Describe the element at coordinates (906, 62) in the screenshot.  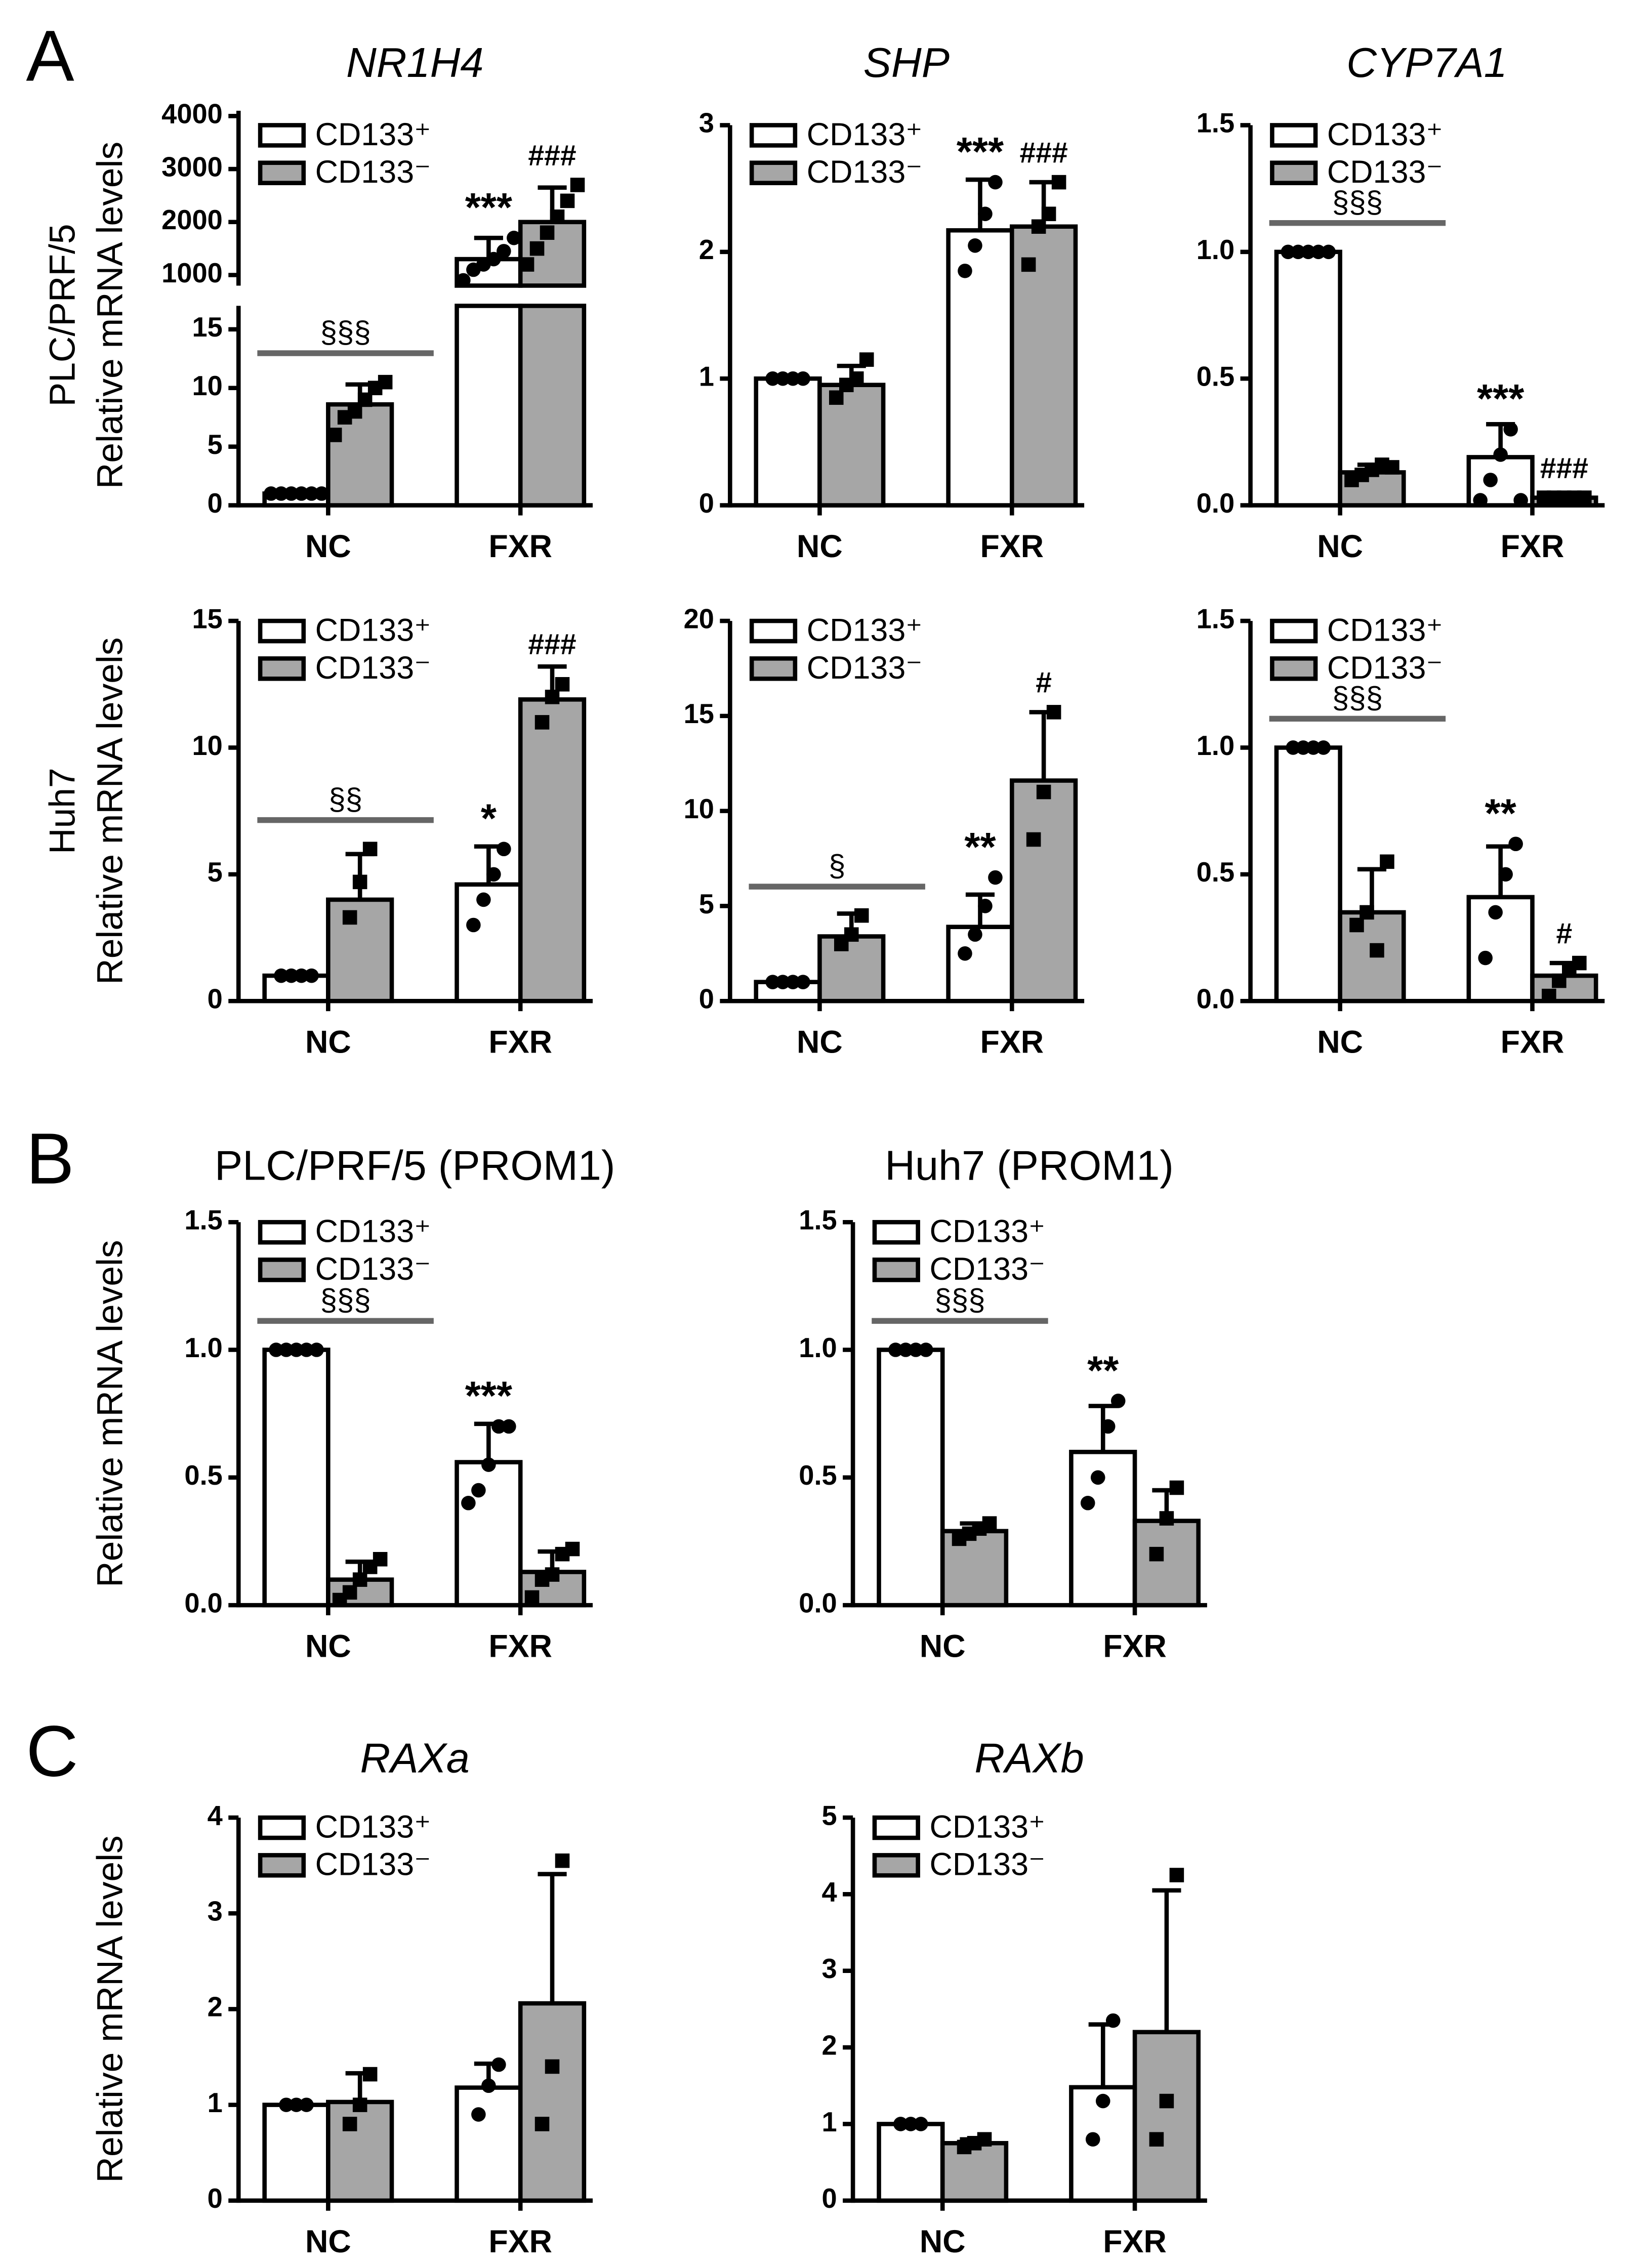
I see `chart-title: SHP` at that location.